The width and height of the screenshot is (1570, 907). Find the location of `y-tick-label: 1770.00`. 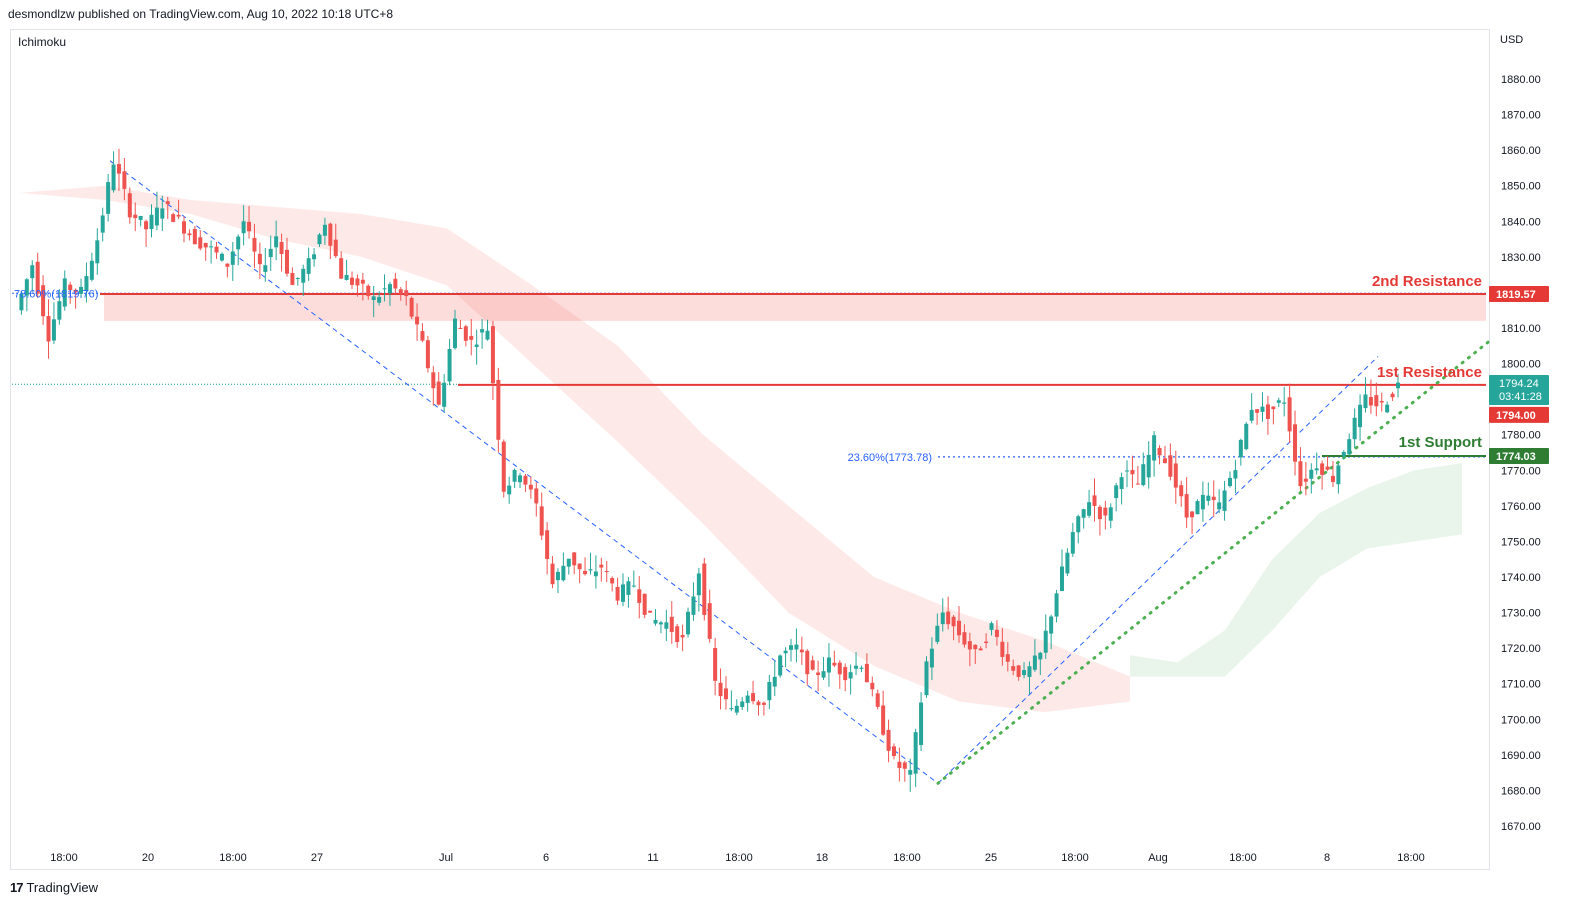

y-tick-label: 1770.00 is located at coordinates (1521, 471).